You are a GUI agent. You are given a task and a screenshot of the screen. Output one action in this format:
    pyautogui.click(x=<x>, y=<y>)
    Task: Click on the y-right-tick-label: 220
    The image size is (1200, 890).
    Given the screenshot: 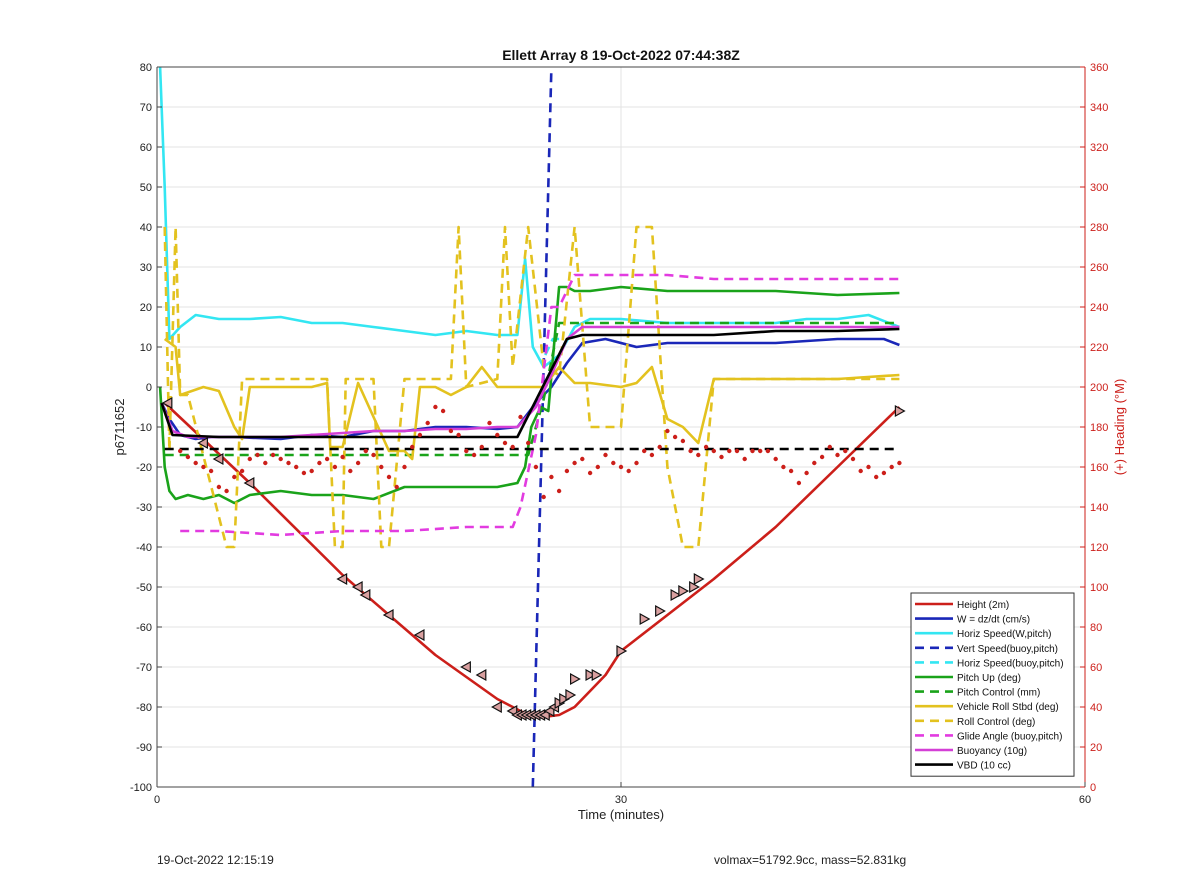 What is the action you would take?
    pyautogui.click(x=1099, y=348)
    